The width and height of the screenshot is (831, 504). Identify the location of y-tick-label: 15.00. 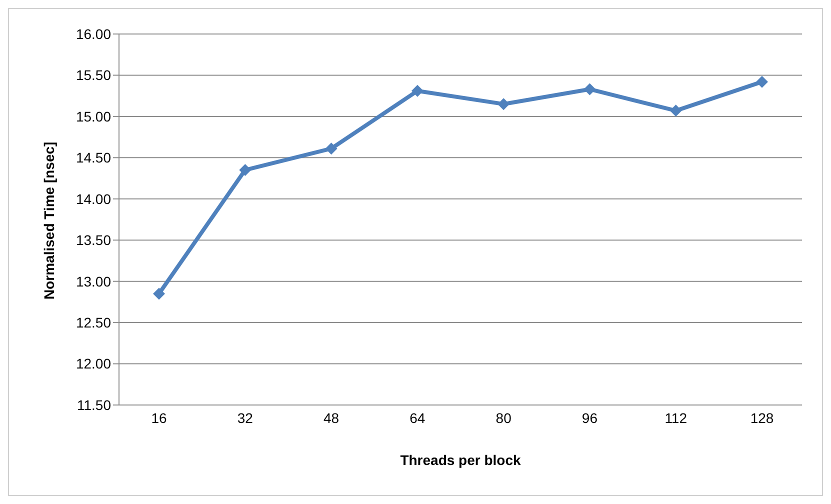
(94, 116).